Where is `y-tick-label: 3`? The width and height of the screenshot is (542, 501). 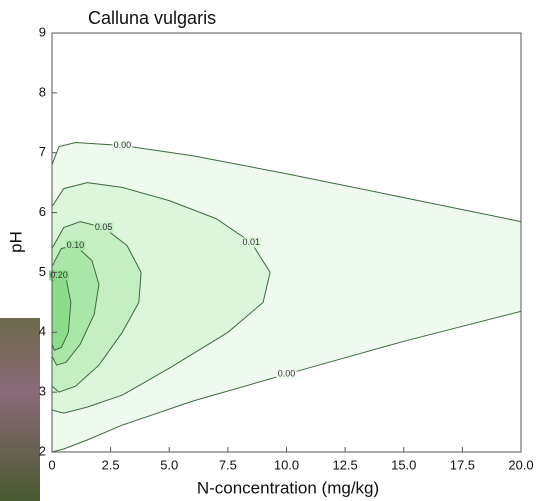
y-tick-label: 3 is located at coordinates (42, 391).